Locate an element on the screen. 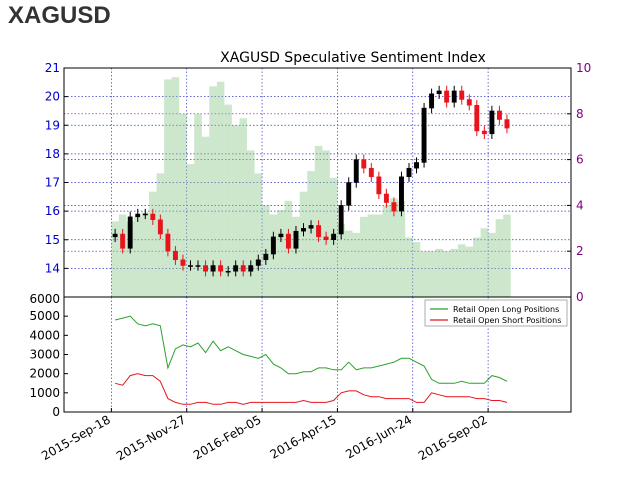 This screenshot has width=624, height=477. date-tick-label: 2016-Sep-02 is located at coordinates (453, 437).